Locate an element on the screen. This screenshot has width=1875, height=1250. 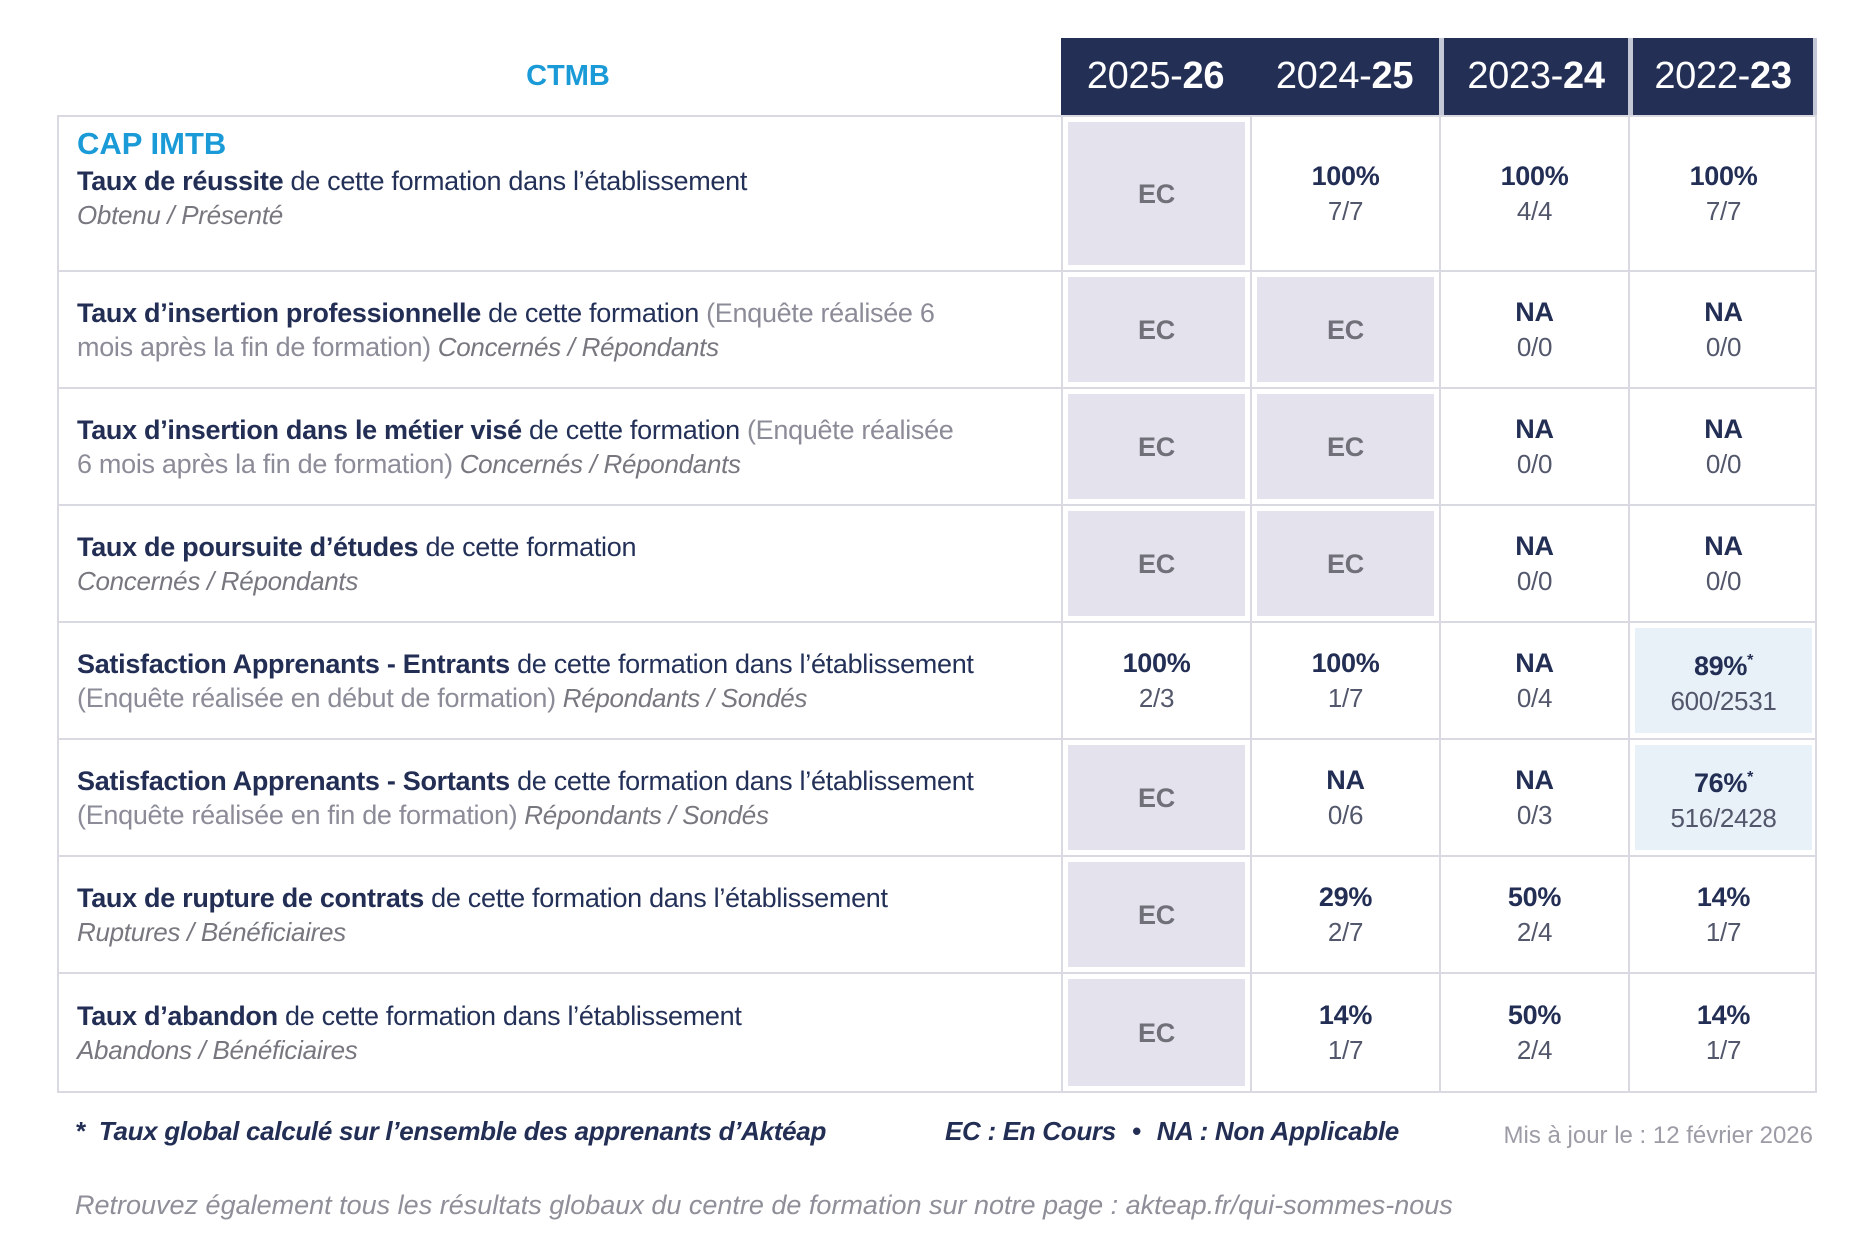
program-title: CAP IMTB is located at coordinates (152, 143).